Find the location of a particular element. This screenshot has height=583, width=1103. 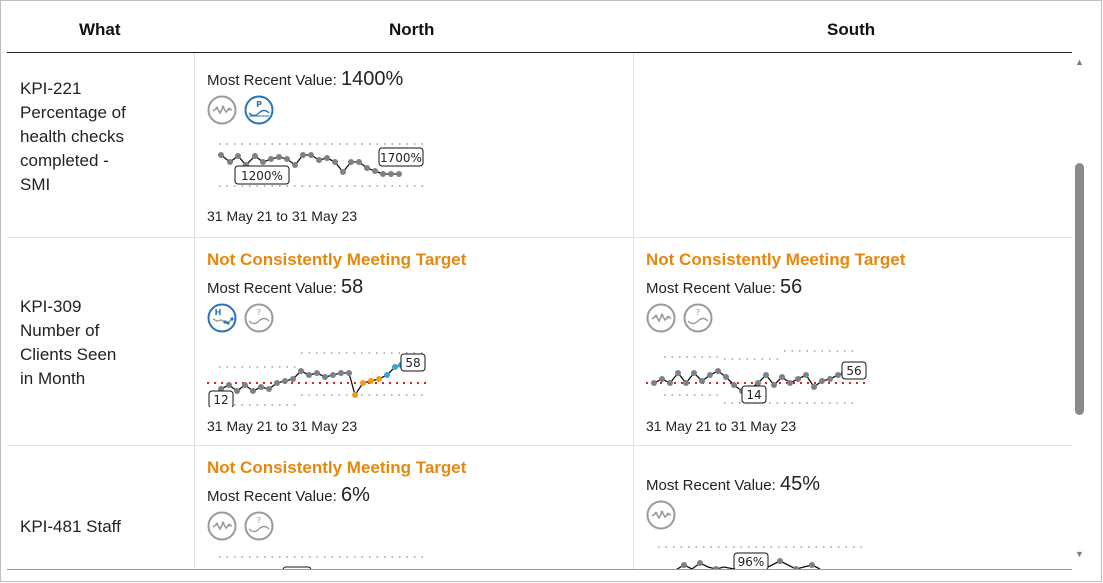

icon-group: H ? is located at coordinates (242, 318).